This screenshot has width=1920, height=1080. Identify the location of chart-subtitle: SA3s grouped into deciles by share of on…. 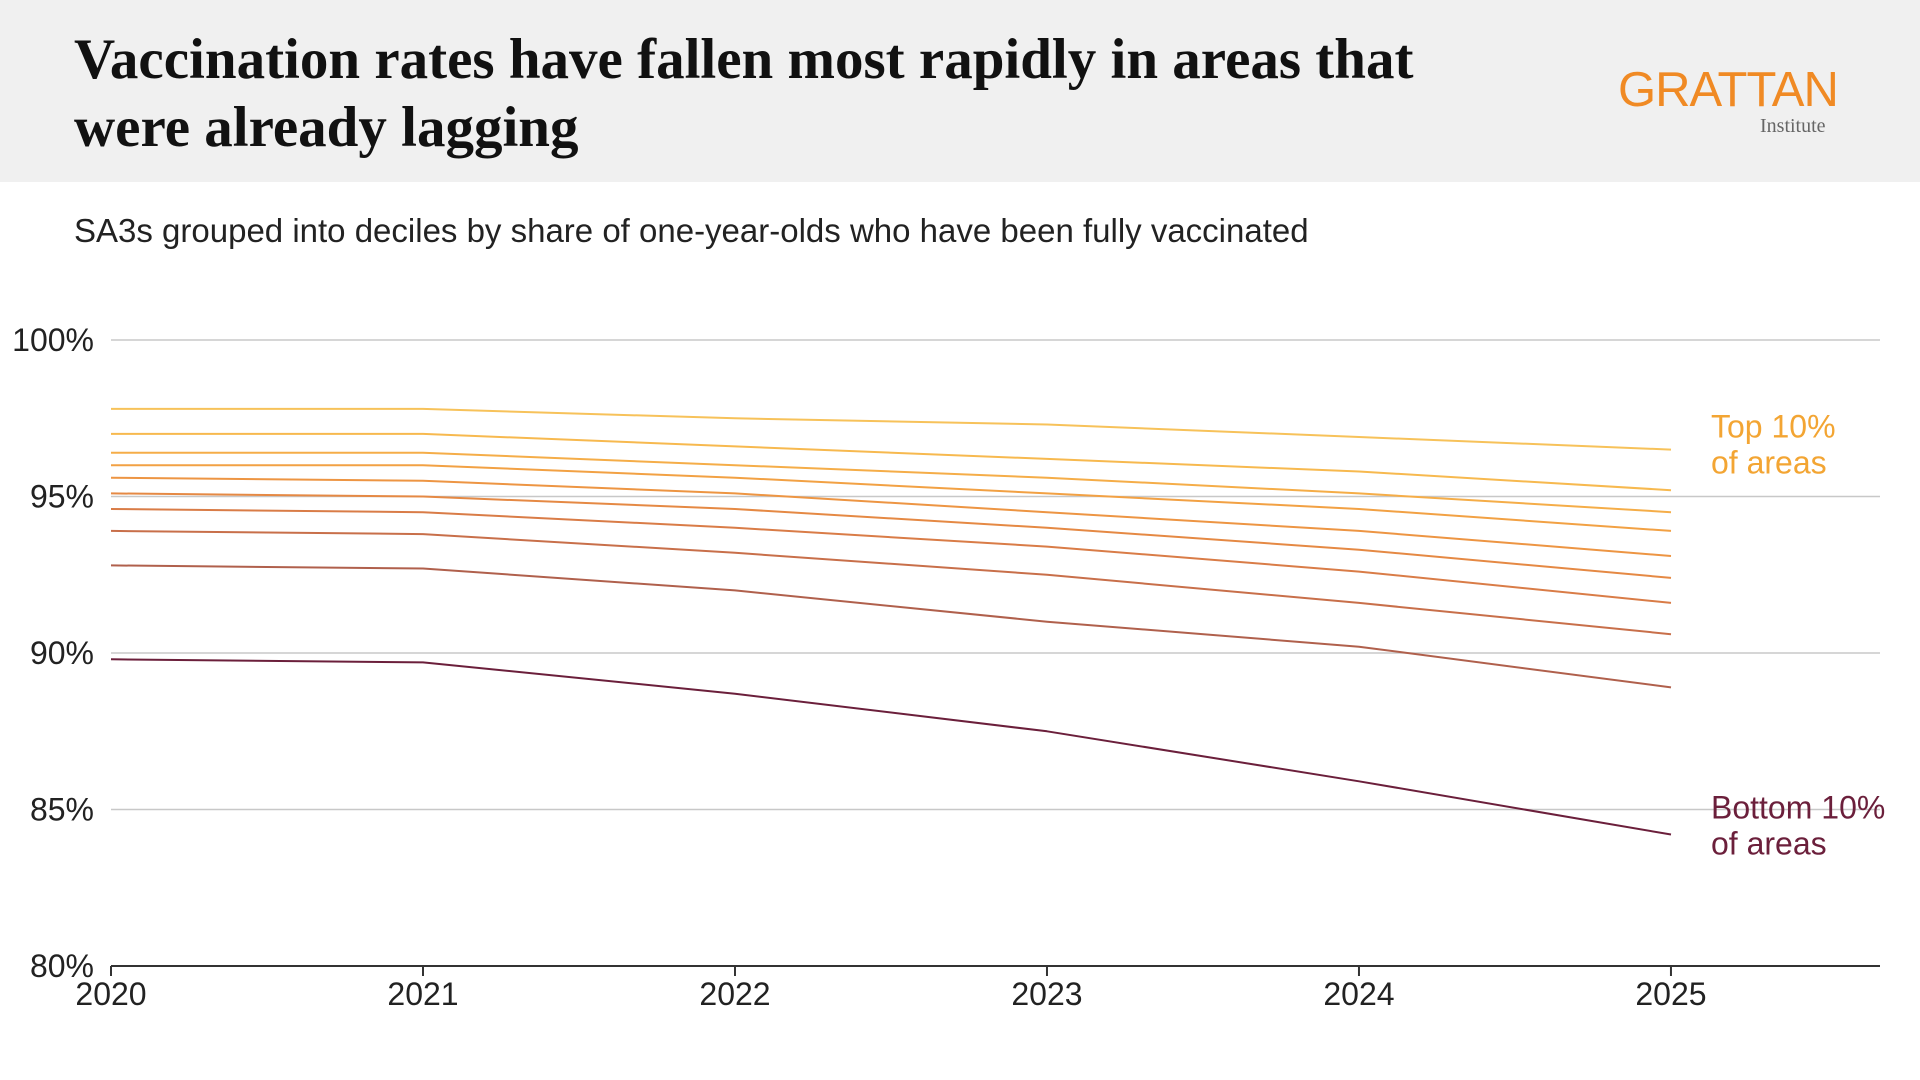
(691, 230).